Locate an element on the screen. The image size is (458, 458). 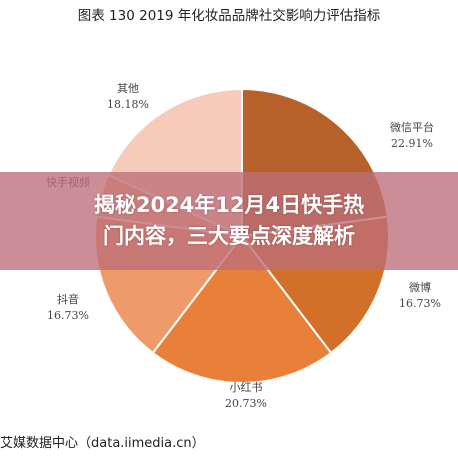
chart-title: 图表 130 2019 年化妆品品牌社交影响力评估指标 is located at coordinates (229, 16).